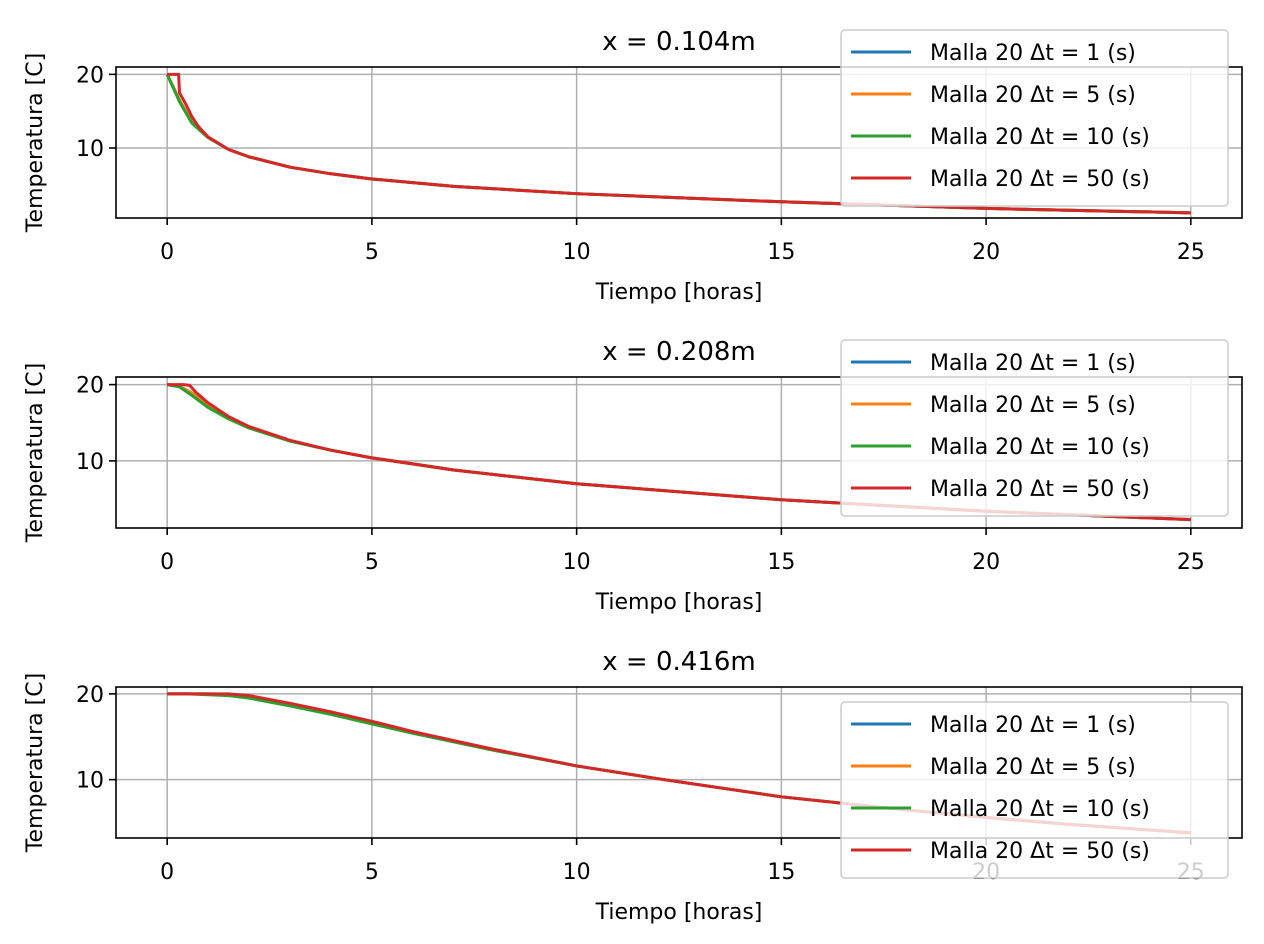  I want to click on chart-title: x = 0.416m, so click(678, 662).